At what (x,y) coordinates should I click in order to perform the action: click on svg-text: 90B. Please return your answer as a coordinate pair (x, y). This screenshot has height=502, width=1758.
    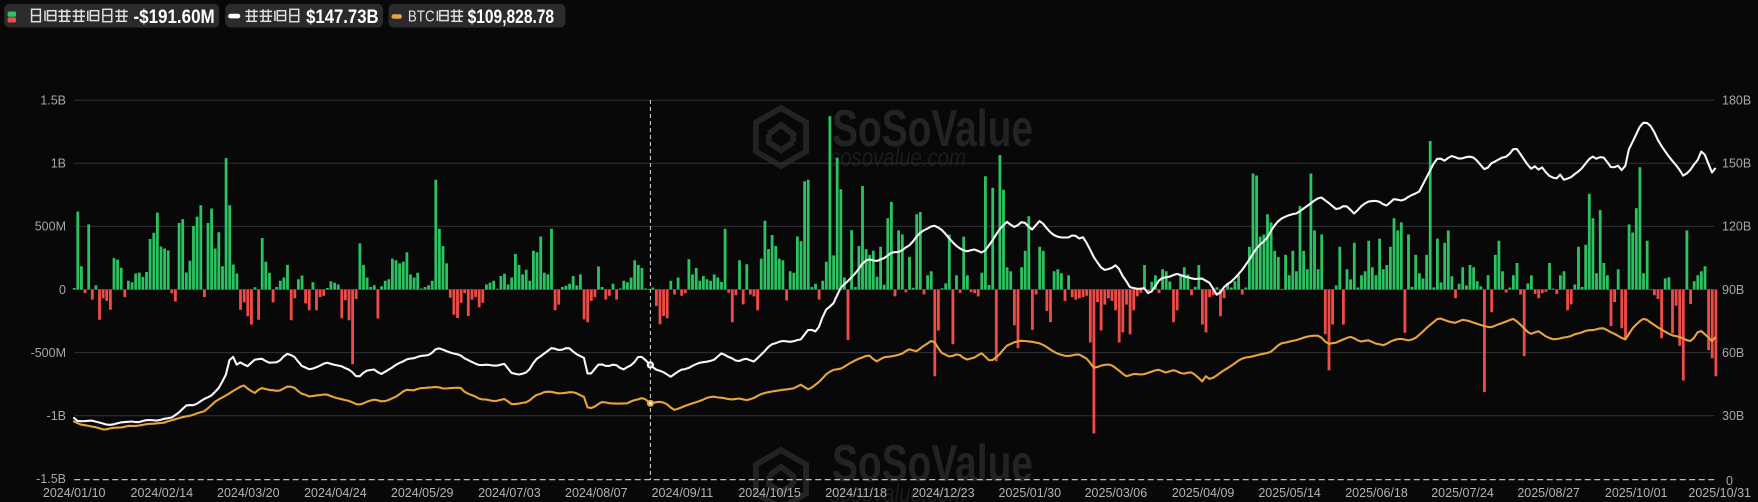
    Looking at the image, I should click on (1733, 290).